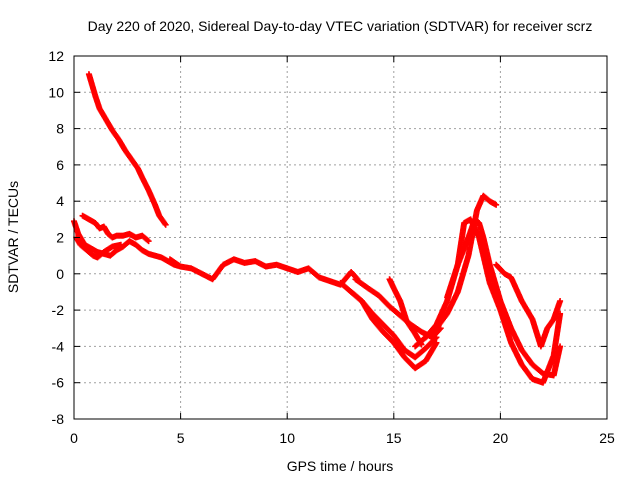  What do you see at coordinates (181, 438) in the screenshot?
I see `x-tick-label: 5` at bounding box center [181, 438].